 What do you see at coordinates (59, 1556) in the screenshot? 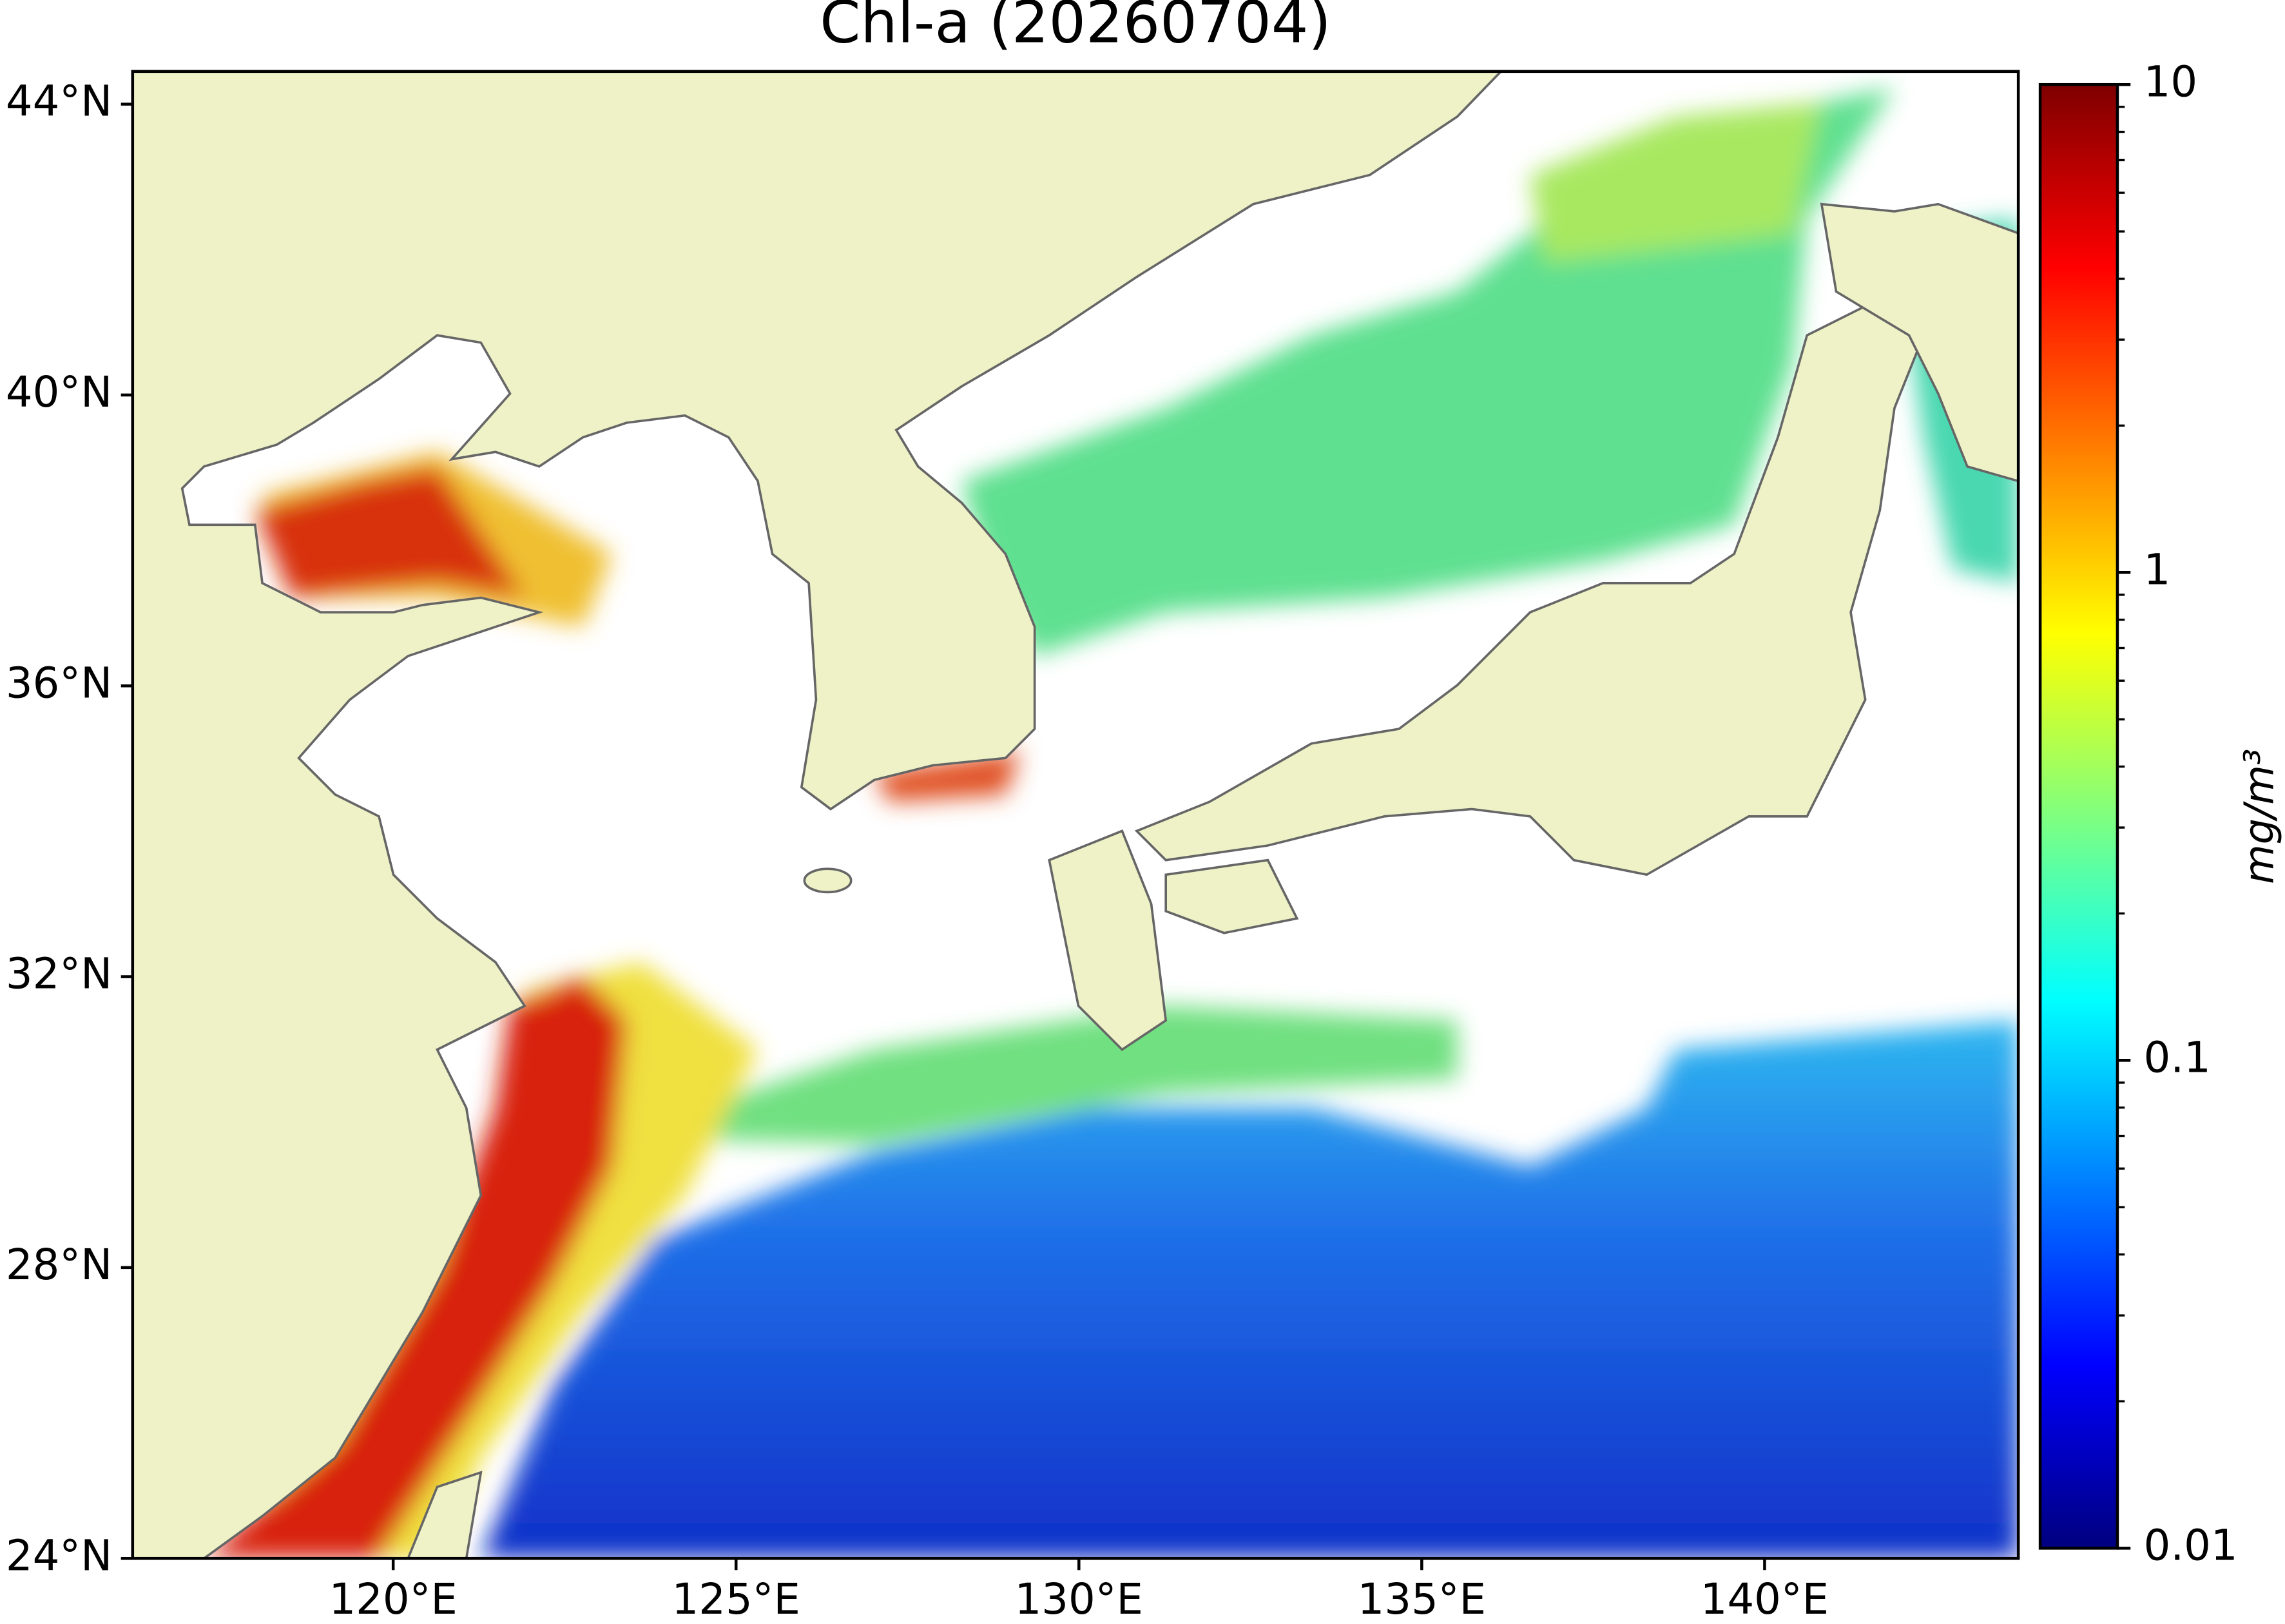
I see `y-tick-label: 24°N` at bounding box center [59, 1556].